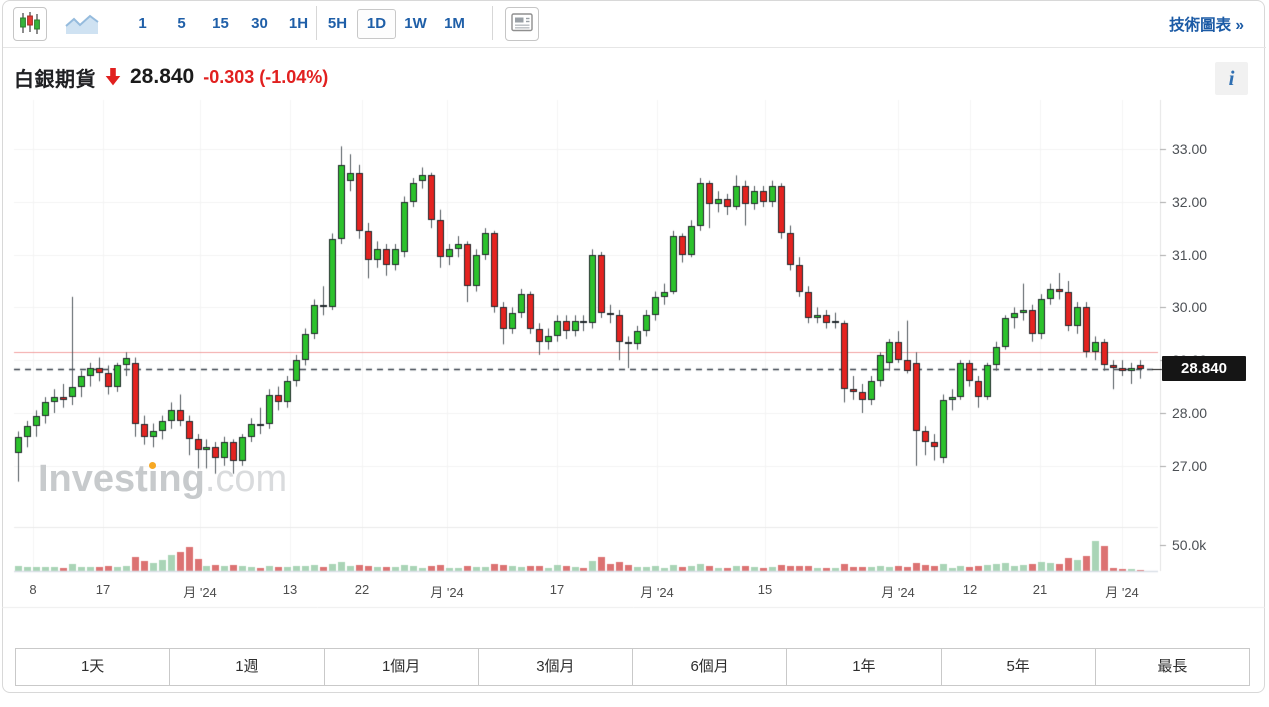  I want to click on timeframe-button-1d: 1D, so click(376, 24).